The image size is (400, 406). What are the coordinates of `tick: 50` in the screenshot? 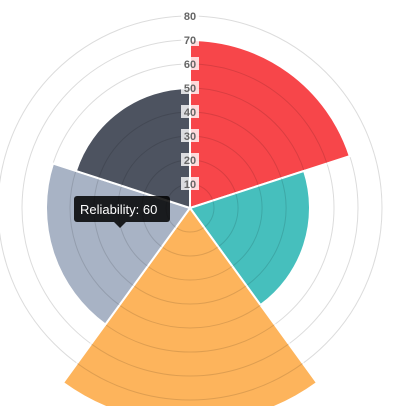 It's located at (190, 88).